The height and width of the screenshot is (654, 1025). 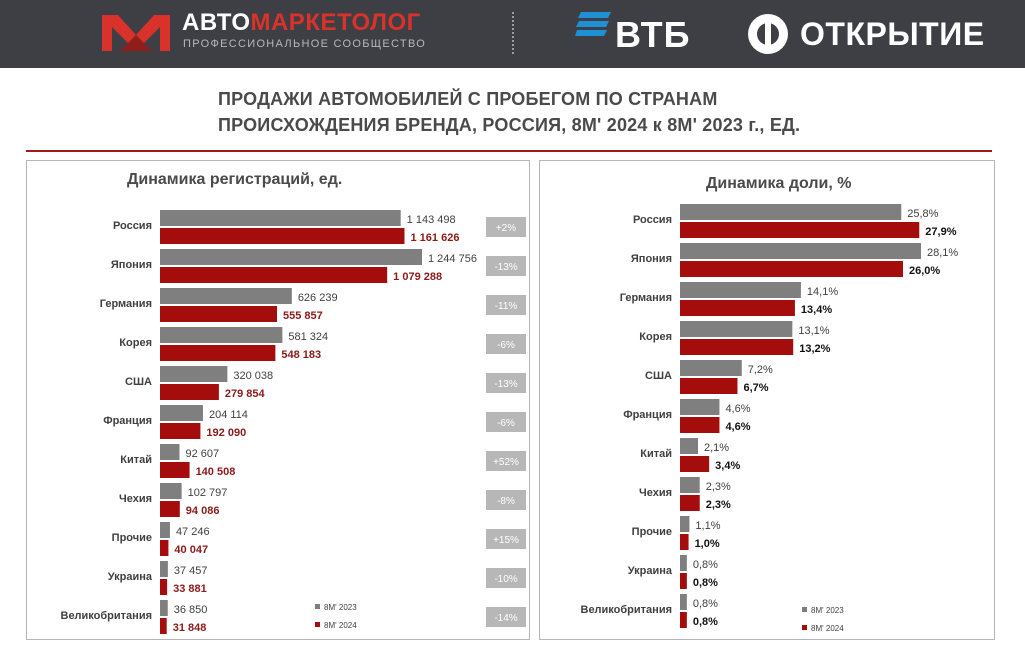 What do you see at coordinates (652, 532) in the screenshot?
I see `category-8-label: Прочие` at bounding box center [652, 532].